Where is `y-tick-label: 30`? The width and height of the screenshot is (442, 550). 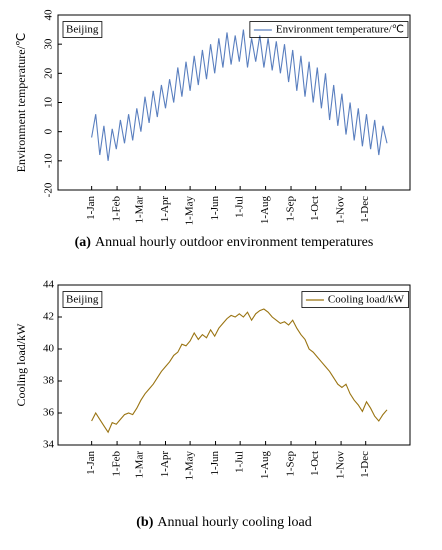
y-tick-label: 30 is located at coordinates (49, 44).